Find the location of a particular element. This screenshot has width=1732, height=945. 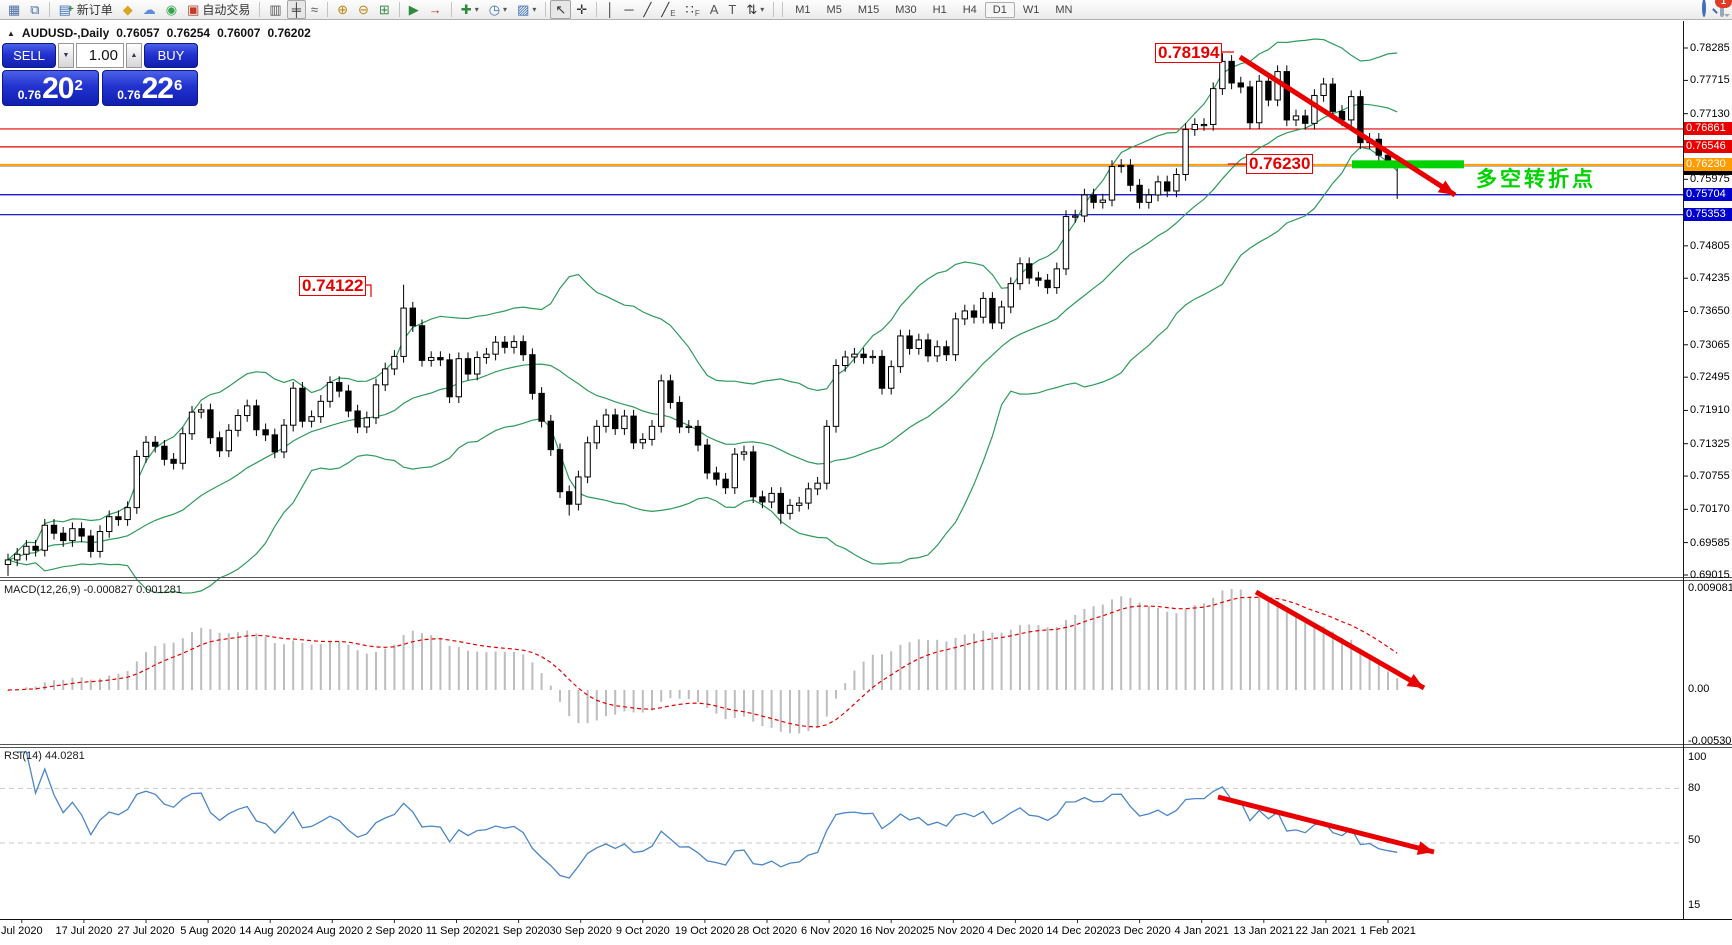

date-tick-label: 2 Sep 2020 is located at coordinates (394, 931).